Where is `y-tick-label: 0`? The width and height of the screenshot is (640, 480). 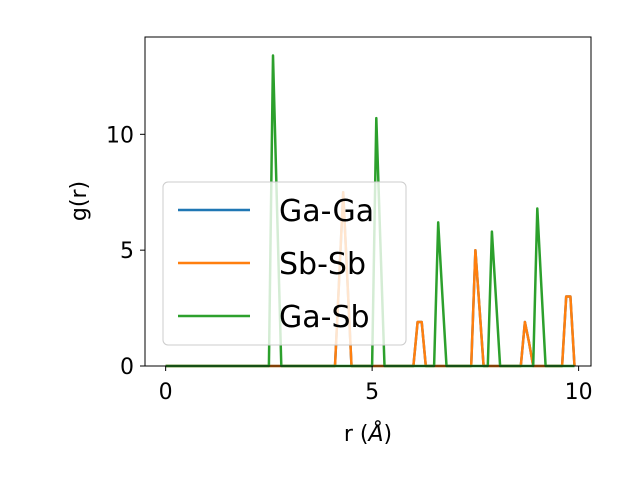 y-tick-label: 0 is located at coordinates (127, 367).